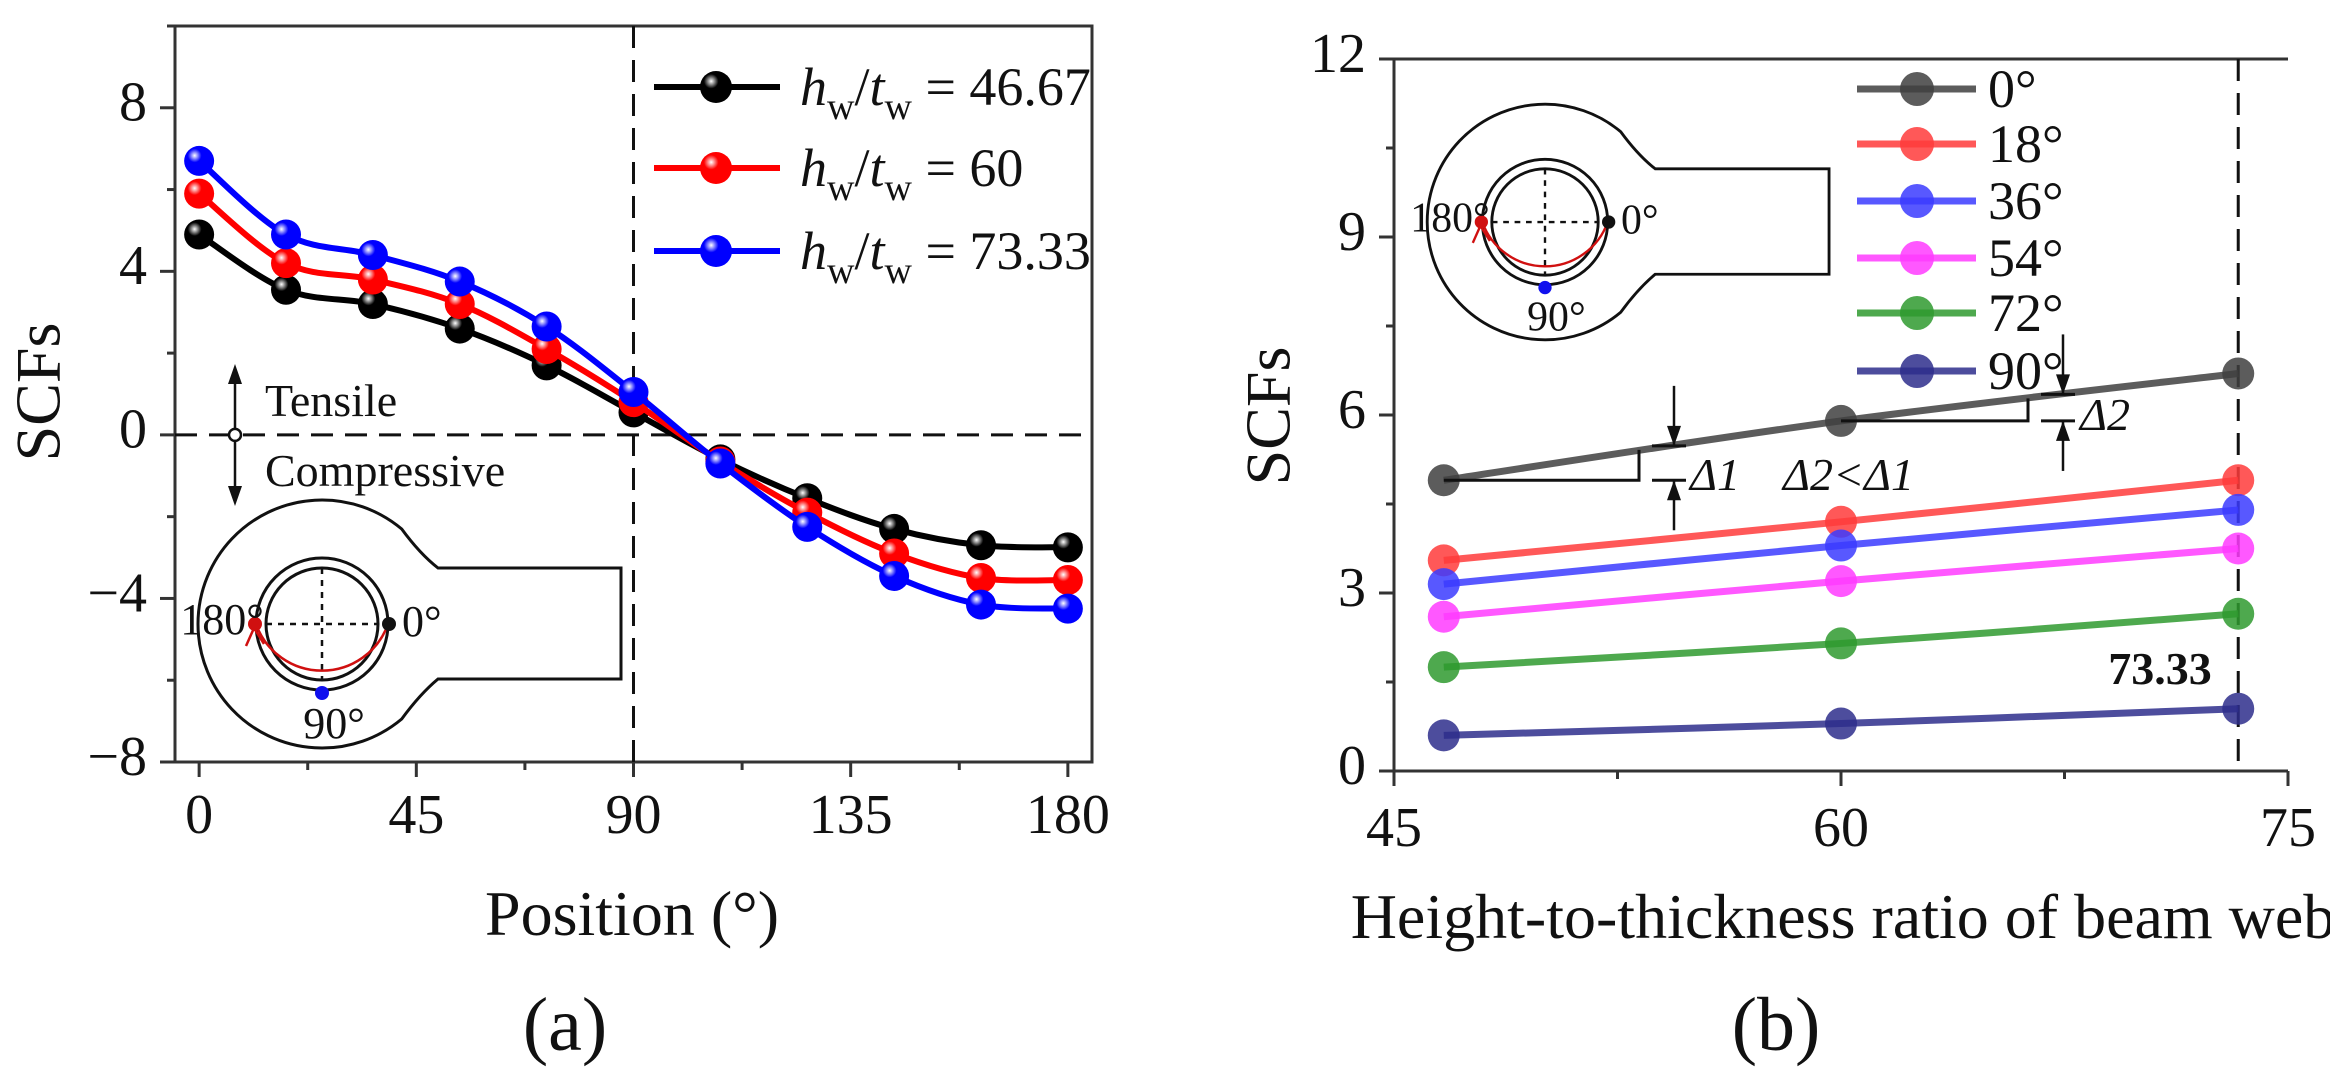 Image resolution: width=2330 pixels, height=1087 pixels. I want to click on panel-a-inset-diagram: 180° 0° 90°, so click(401, 624).